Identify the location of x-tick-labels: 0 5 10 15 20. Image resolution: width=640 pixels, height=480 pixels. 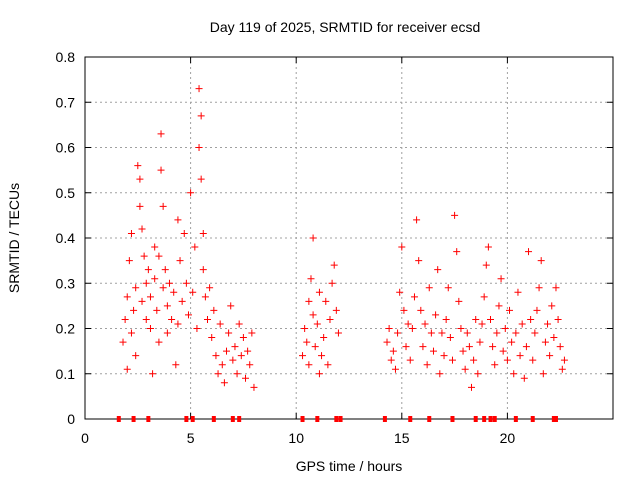
(298, 438).